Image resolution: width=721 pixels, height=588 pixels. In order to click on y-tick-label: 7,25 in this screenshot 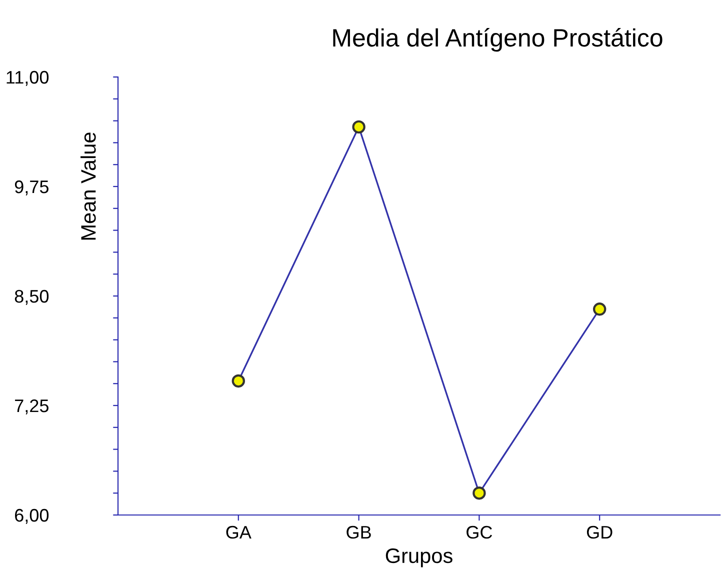, I will do `click(31, 406)`.